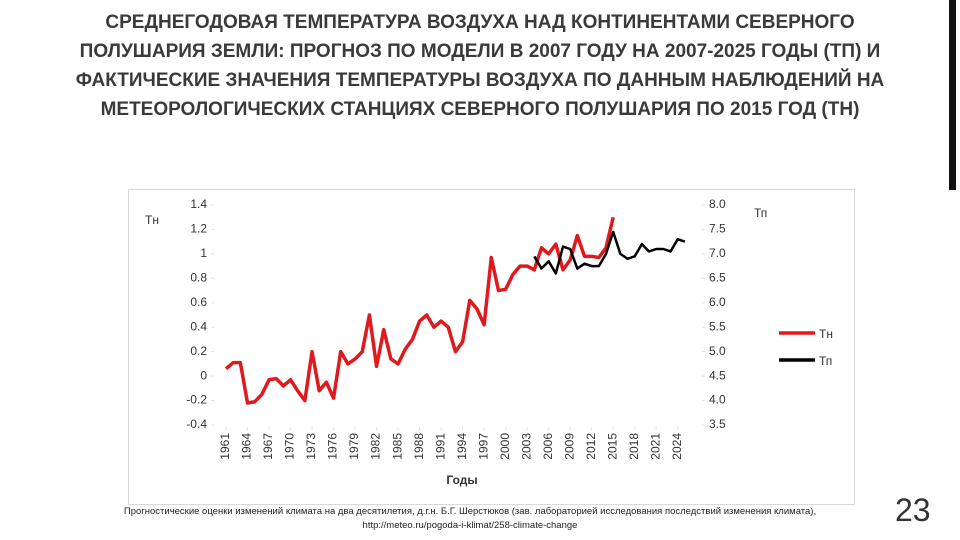  Describe the element at coordinates (634, 446) in the screenshot. I see `x-tick-label: 2018` at that location.